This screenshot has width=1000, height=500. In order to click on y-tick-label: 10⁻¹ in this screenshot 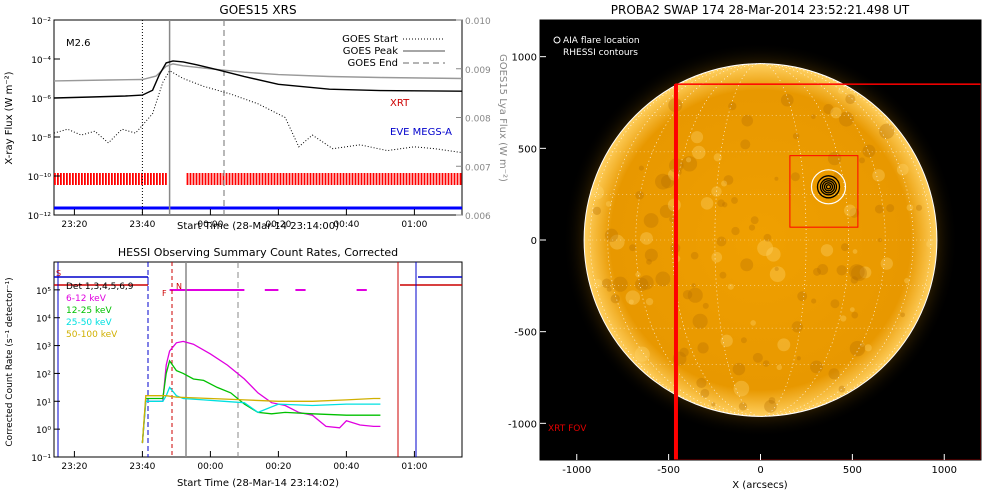, I will do `click(41, 459)`.